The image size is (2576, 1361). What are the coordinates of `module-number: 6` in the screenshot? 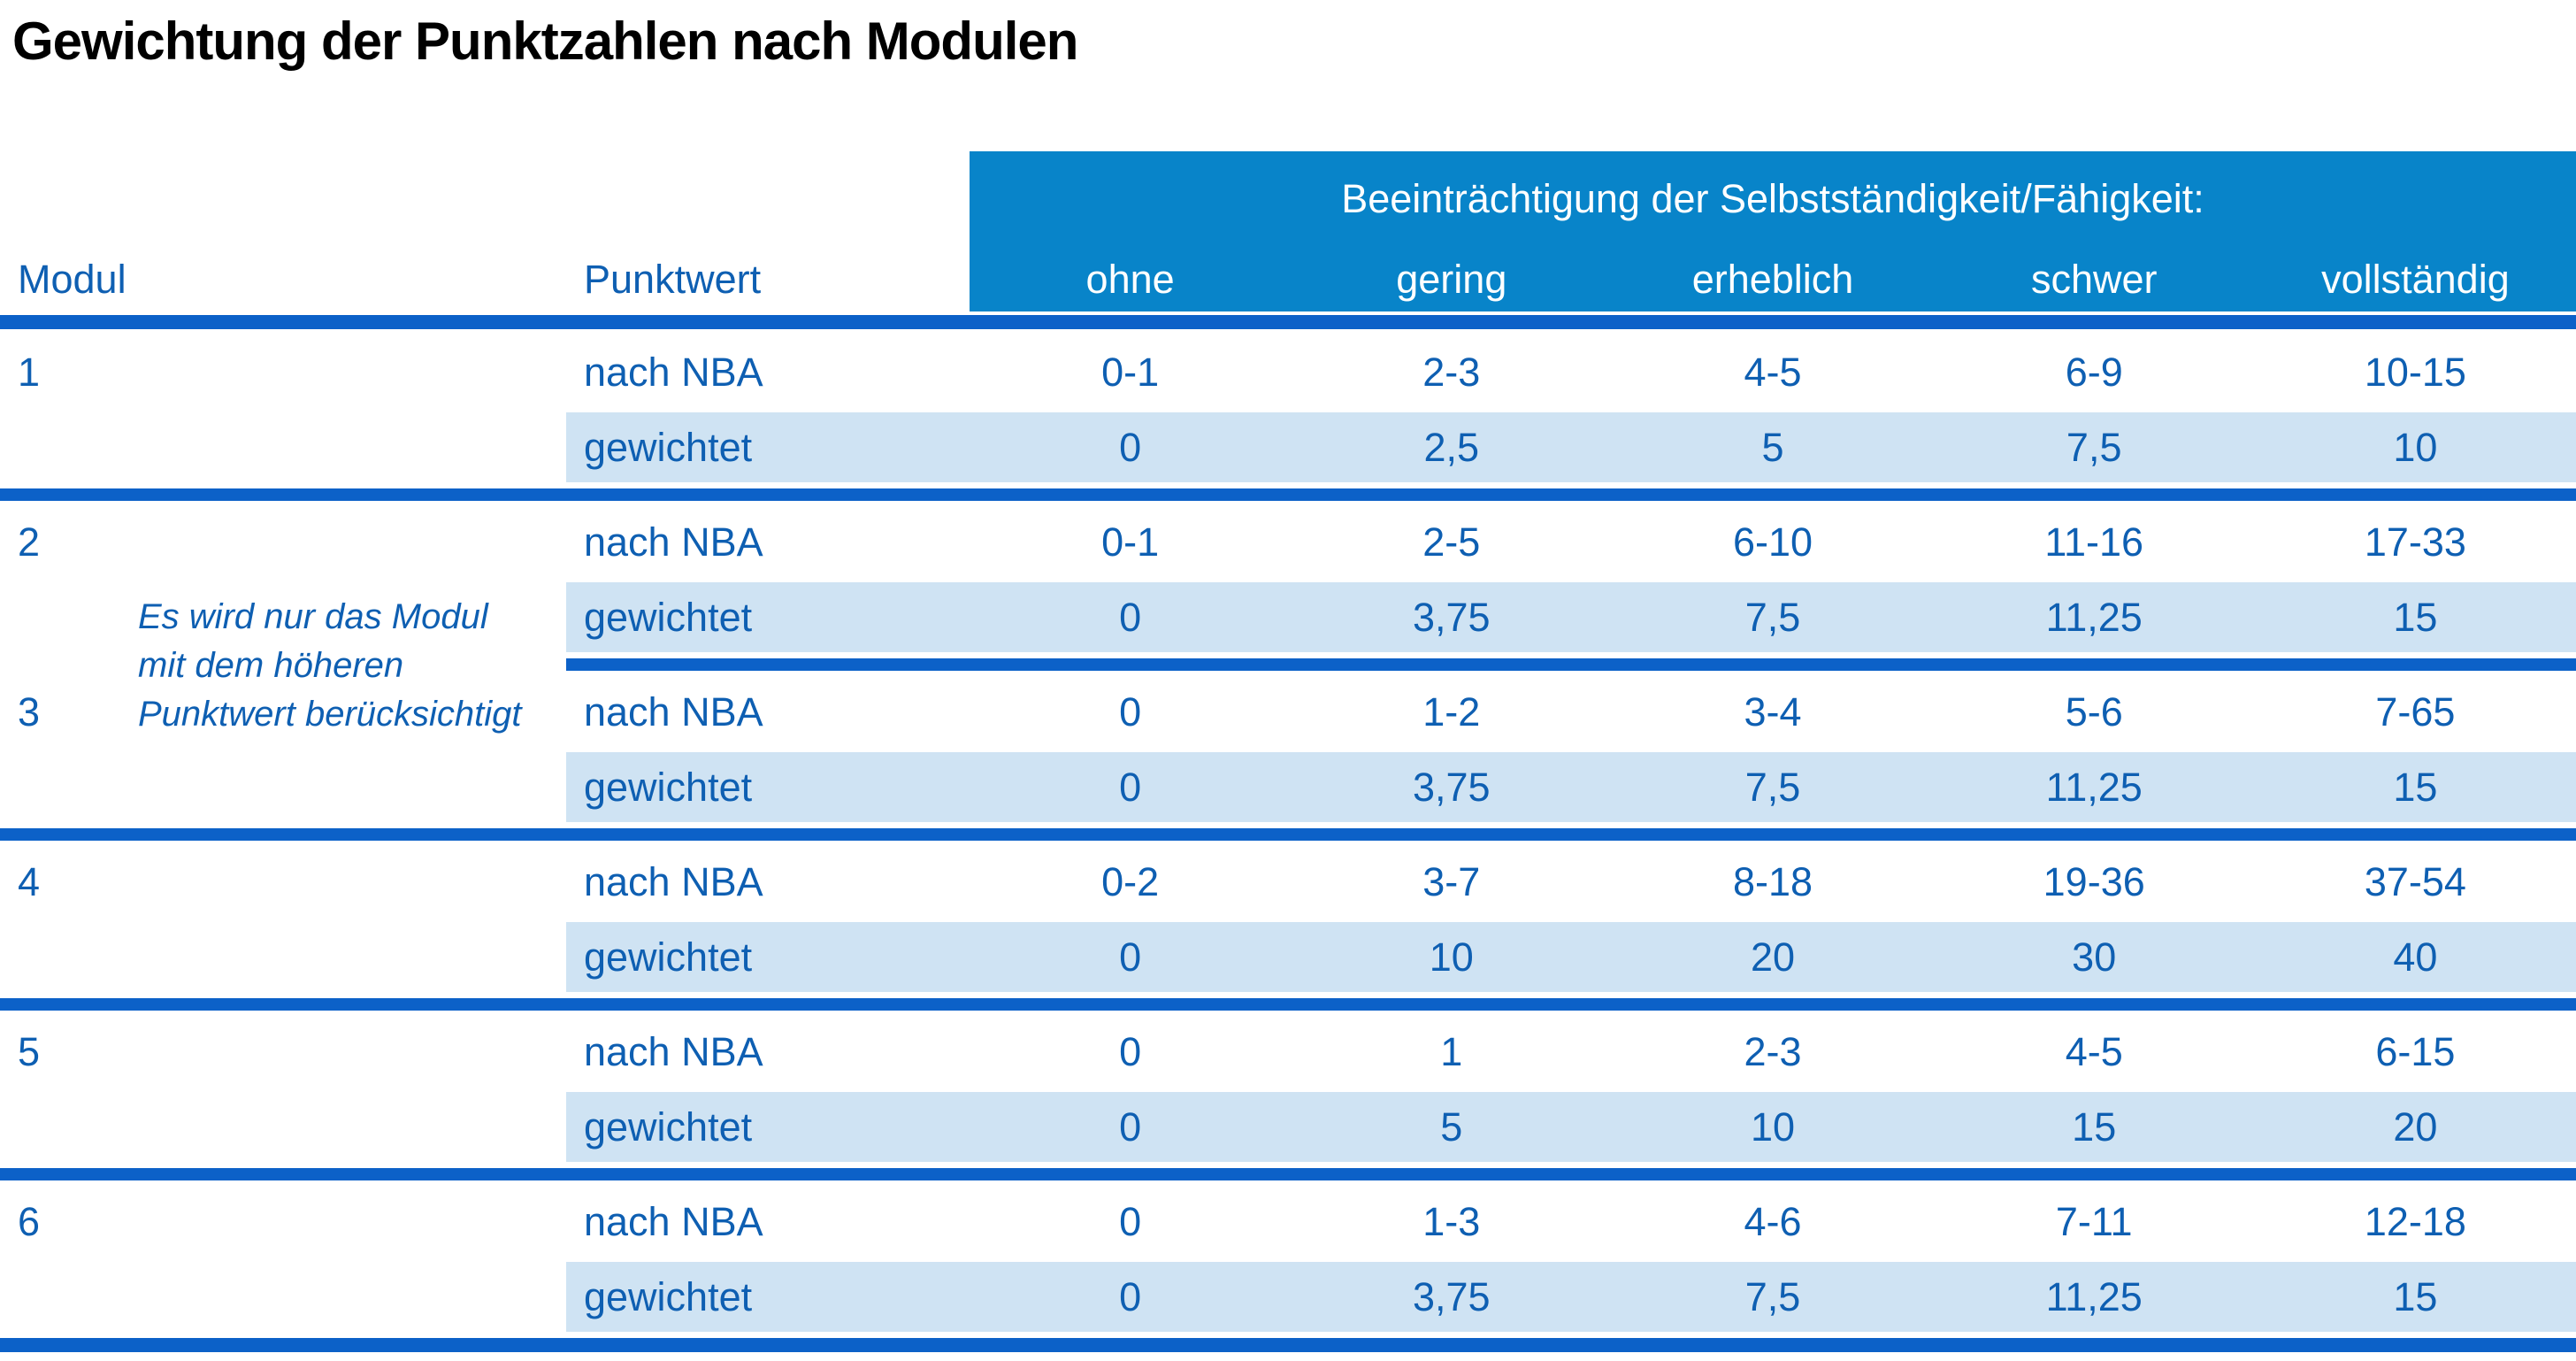 It's located at (29, 1221).